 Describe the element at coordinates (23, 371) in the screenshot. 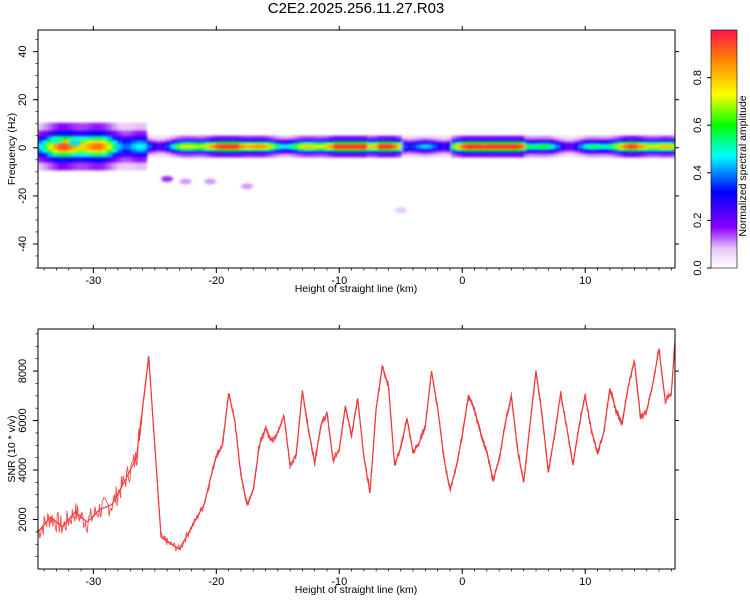

I see `bottom-y-tick-label: 8000` at that location.